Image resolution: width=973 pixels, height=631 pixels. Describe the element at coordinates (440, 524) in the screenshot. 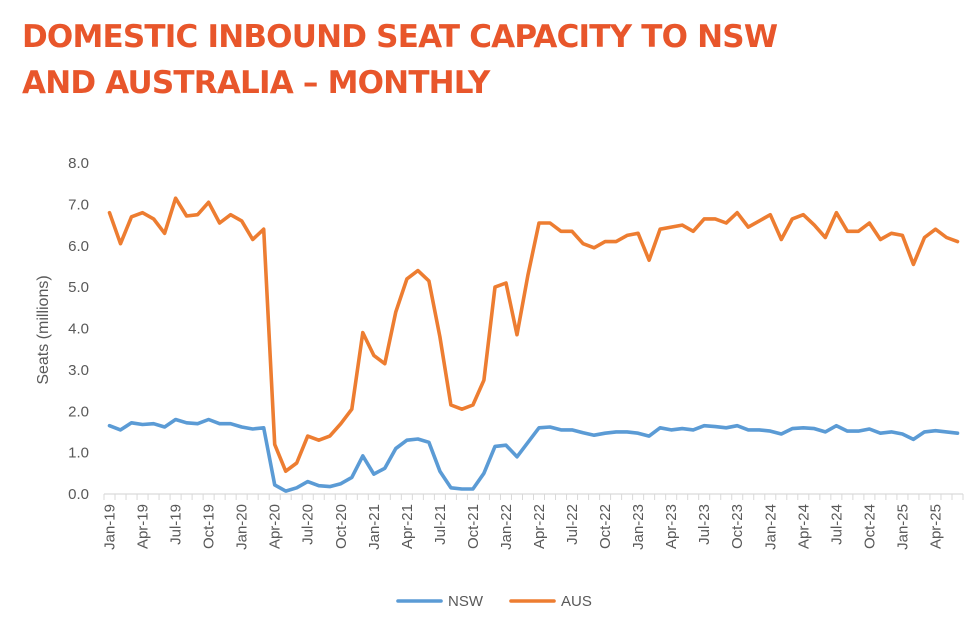

I see `x-tick-label: Jul-21` at that location.